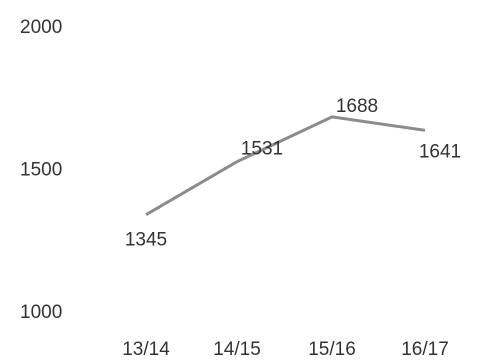 Image resolution: width=497 pixels, height=364 pixels. Describe the element at coordinates (146, 240) in the screenshot. I see `data-label: 1345` at that location.